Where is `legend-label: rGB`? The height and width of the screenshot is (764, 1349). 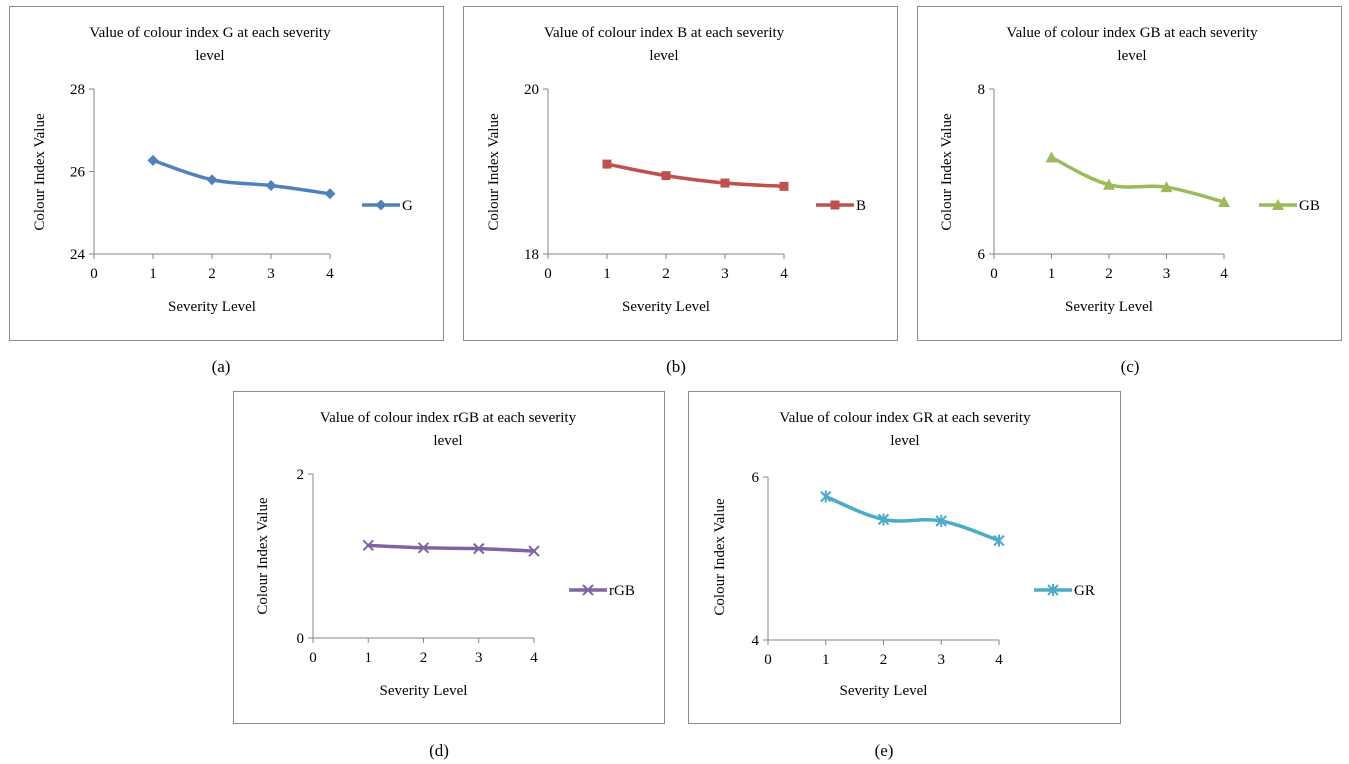 legend-label: rGB is located at coordinates (622, 591).